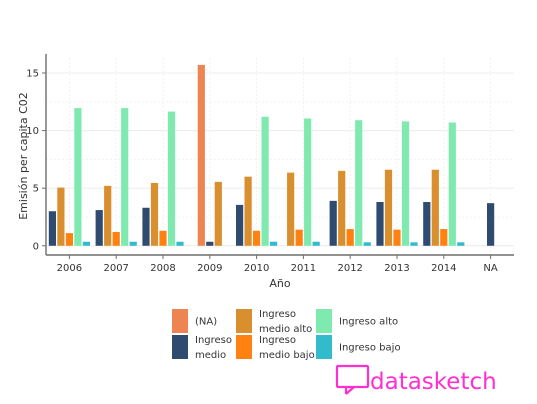 The image size is (537, 404). What do you see at coordinates (396, 268) in the screenshot?
I see `x-tick-label: 2013` at bounding box center [396, 268].